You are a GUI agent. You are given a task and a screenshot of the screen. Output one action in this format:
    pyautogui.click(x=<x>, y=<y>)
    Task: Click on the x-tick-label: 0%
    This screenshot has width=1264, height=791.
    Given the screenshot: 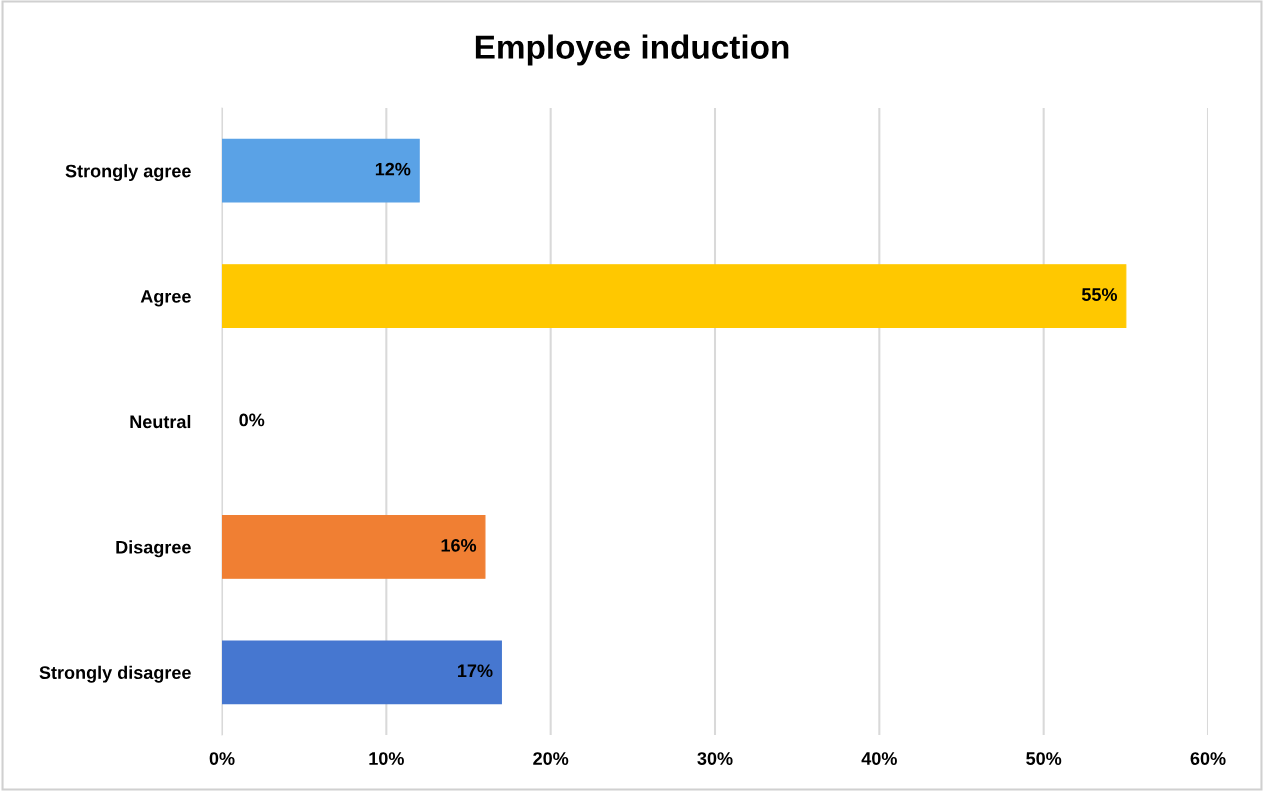 What is the action you would take?
    pyautogui.click(x=222, y=758)
    